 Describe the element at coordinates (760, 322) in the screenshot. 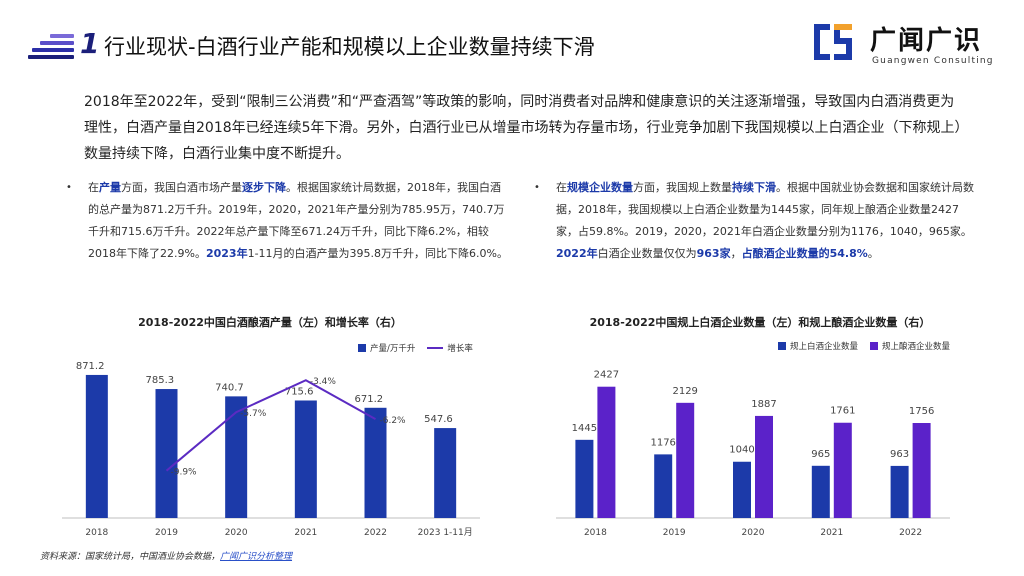

I see `chart-title: 2018-2022中国规上白酒企业数量（左）和规上酿酒企业数量（右）` at that location.